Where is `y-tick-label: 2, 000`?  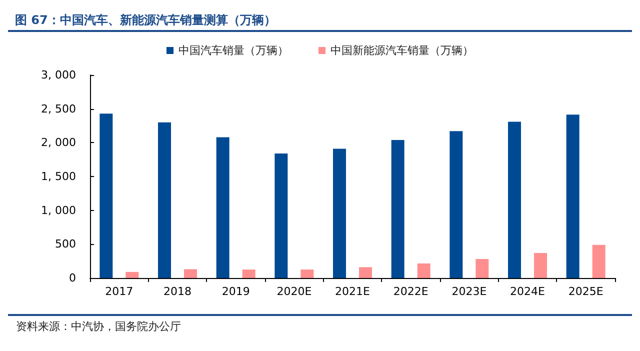 y-tick-label: 2, 000 is located at coordinates (58, 143).